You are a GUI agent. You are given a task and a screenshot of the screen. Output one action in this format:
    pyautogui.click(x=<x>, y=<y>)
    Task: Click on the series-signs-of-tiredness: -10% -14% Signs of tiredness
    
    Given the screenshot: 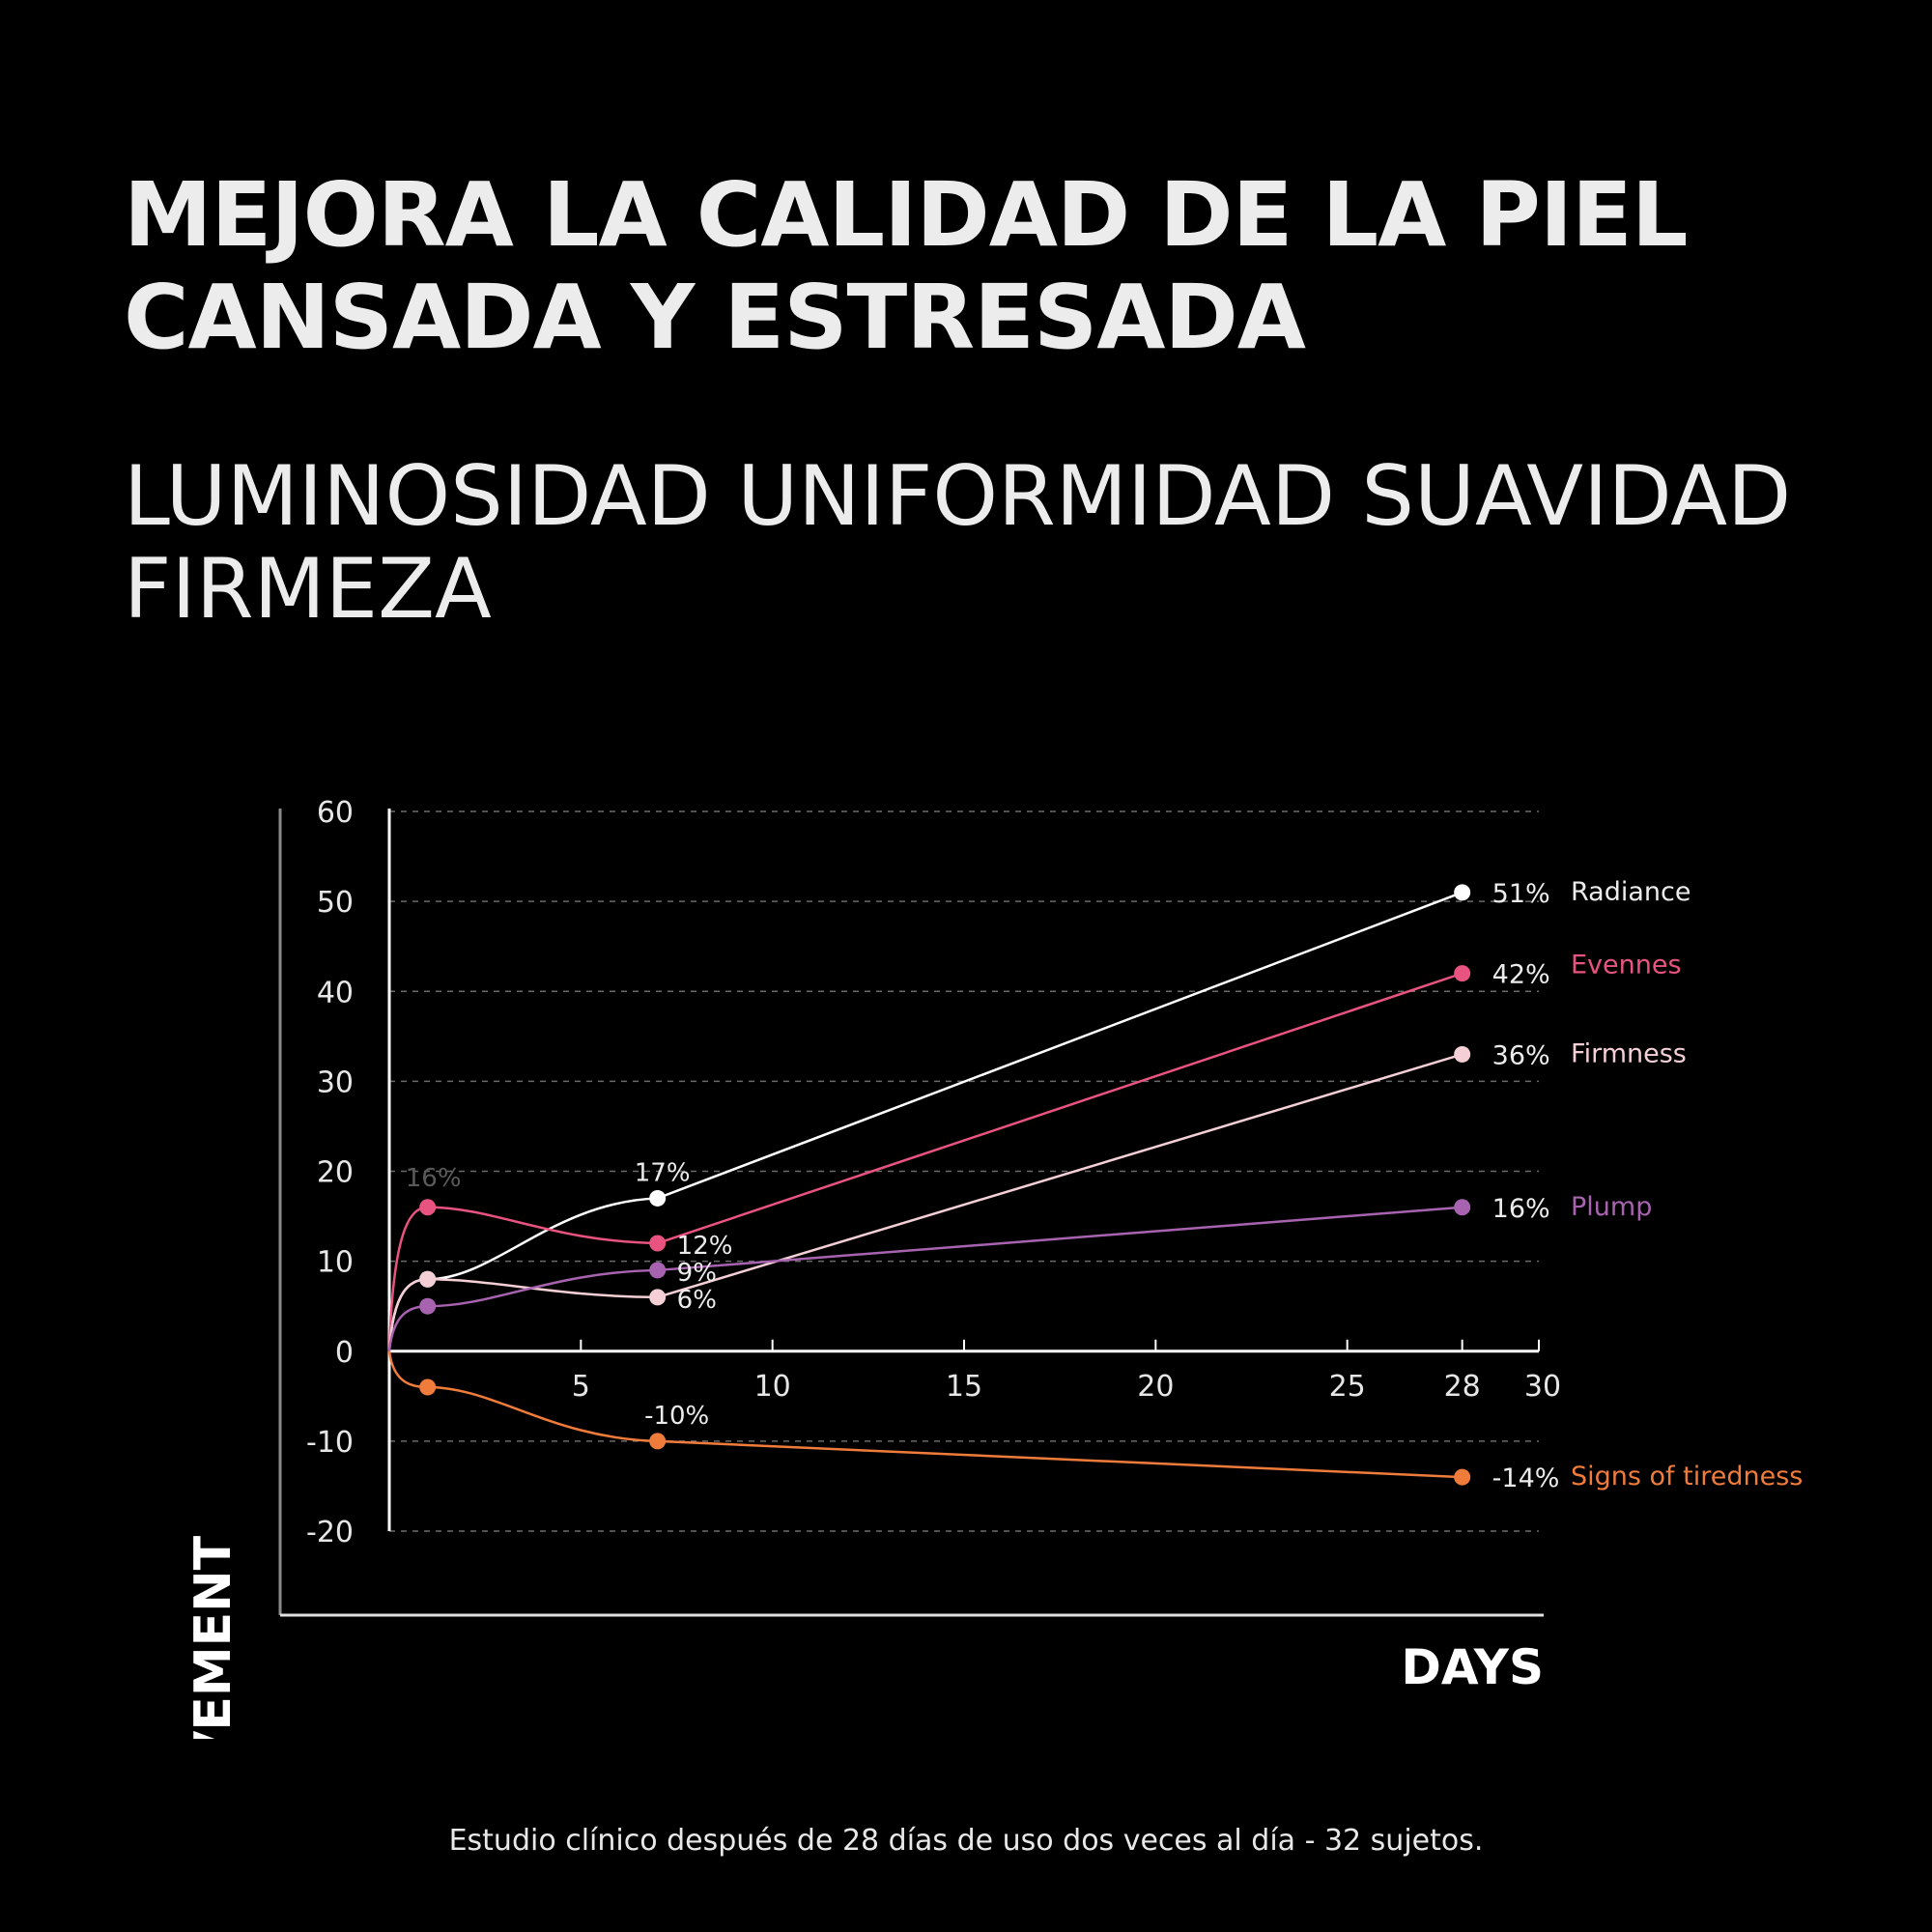 What is the action you would take?
    pyautogui.click(x=1095, y=1421)
    